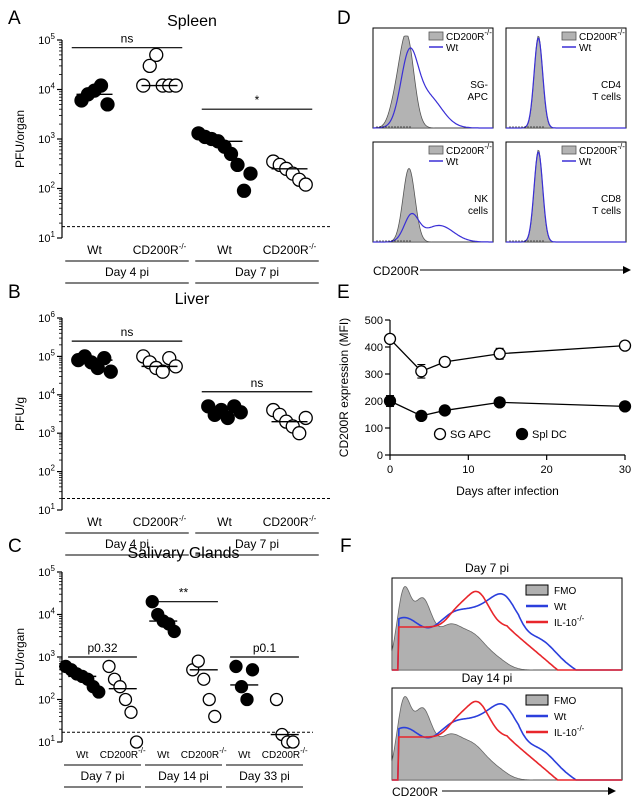 The image size is (641, 800). I want to click on significance-label: *, so click(257, 100).